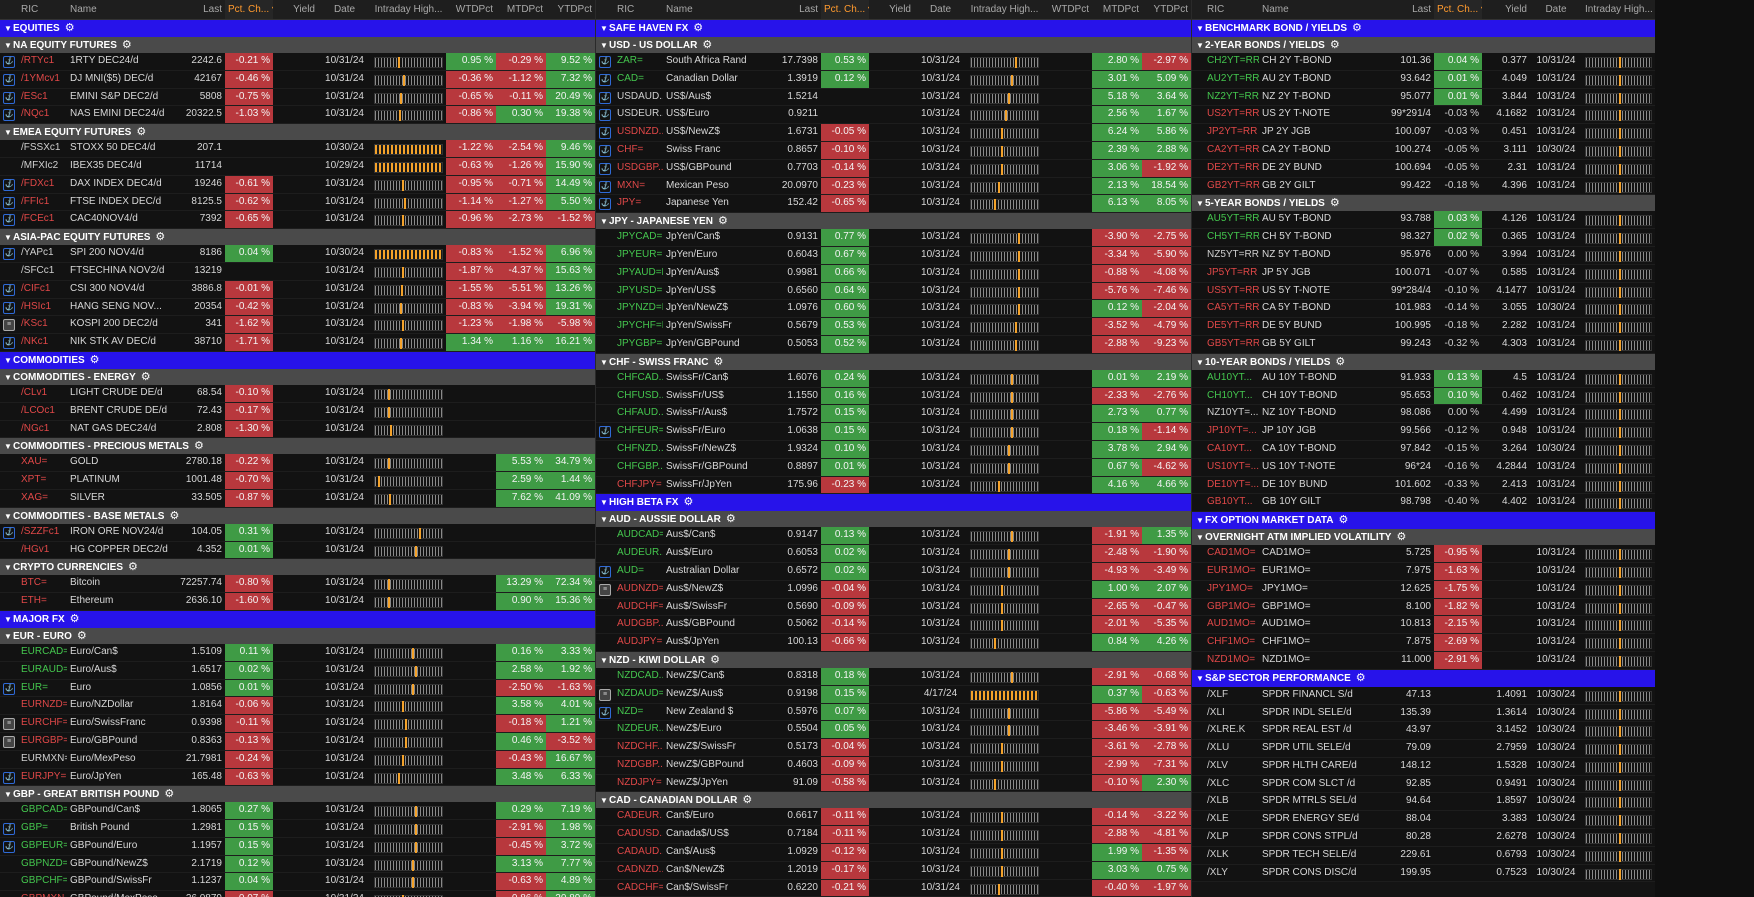  I want to click on subsection-header: ▼ASIA-PAC EQUITY FUTURES ⚙, so click(297, 237).